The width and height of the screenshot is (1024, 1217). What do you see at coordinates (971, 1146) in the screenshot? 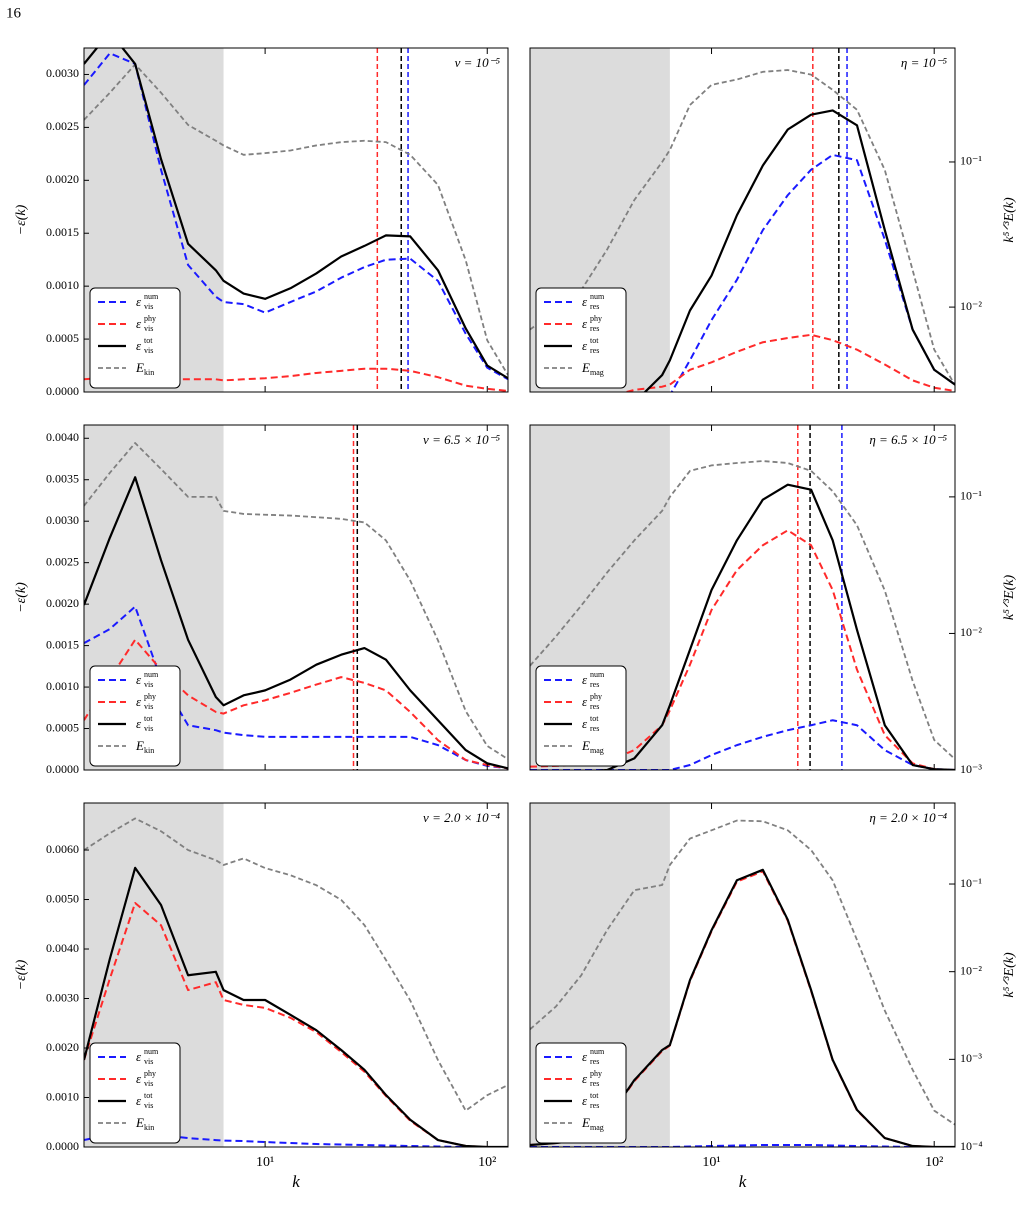
I see `y2-tick-label: 10⁻⁴` at bounding box center [971, 1146].